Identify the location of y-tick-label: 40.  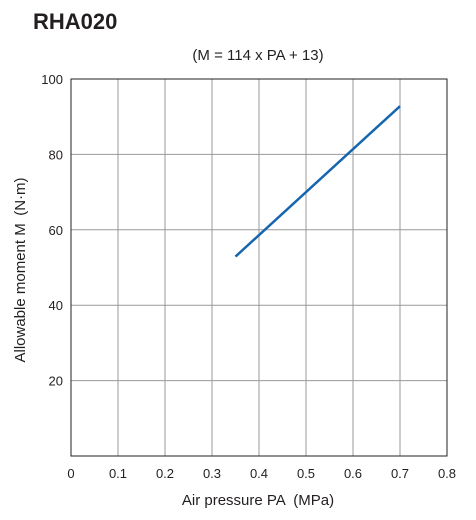
(56, 305).